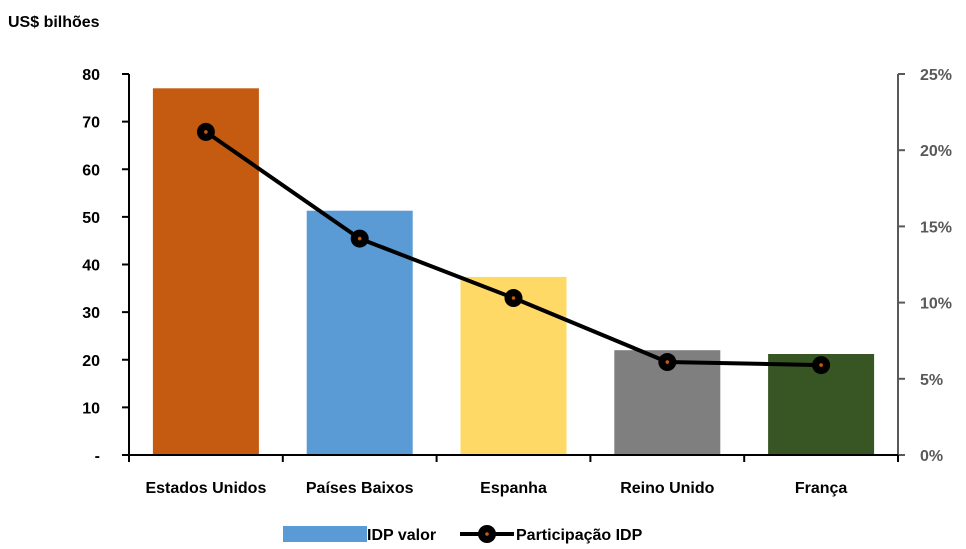 The width and height of the screenshot is (966, 549). I want to click on y-axis-unit-label: US$ bilhões, so click(54, 22).